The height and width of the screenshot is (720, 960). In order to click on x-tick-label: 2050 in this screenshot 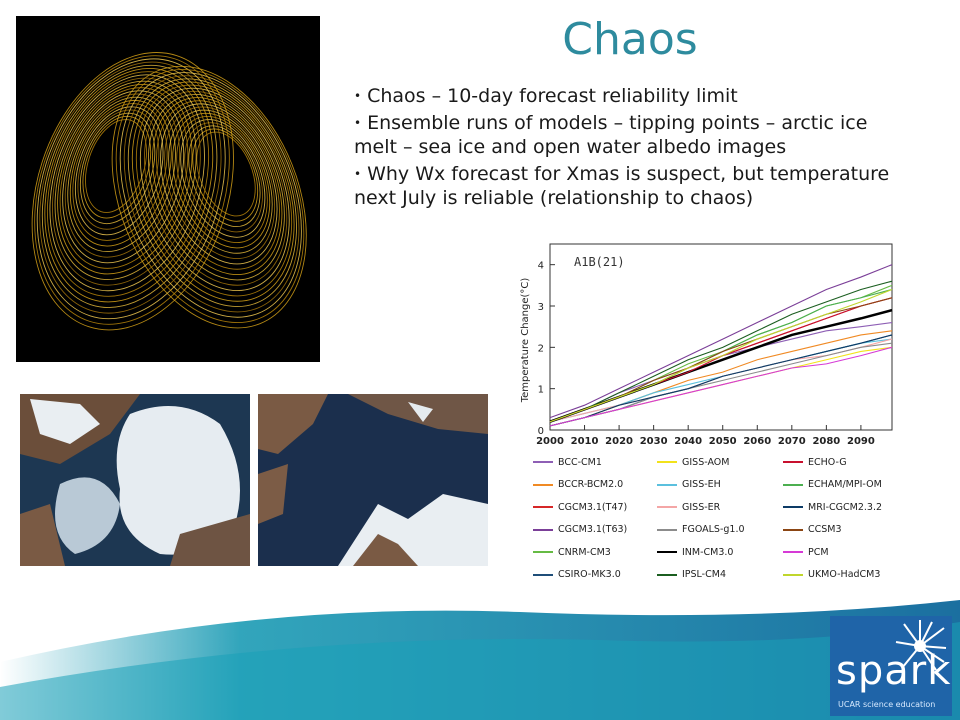, I will do `click(723, 441)`.